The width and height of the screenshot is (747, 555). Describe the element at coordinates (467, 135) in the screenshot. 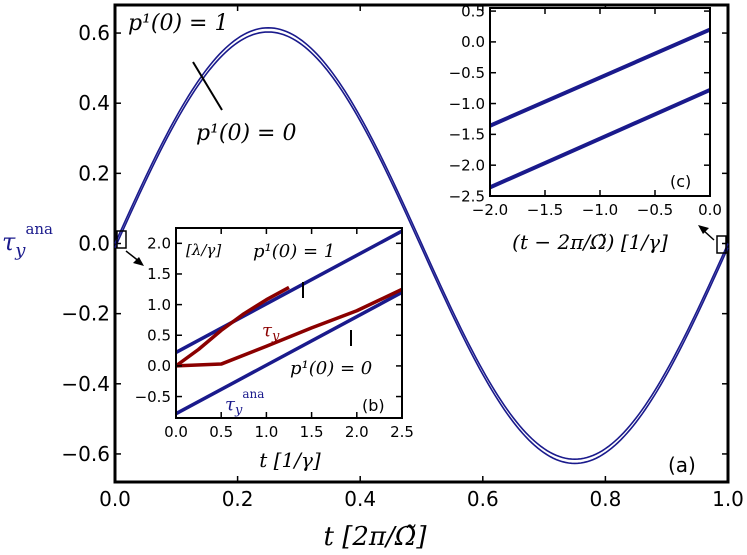

I see `inset-c-ytick-label: −1.5` at that location.